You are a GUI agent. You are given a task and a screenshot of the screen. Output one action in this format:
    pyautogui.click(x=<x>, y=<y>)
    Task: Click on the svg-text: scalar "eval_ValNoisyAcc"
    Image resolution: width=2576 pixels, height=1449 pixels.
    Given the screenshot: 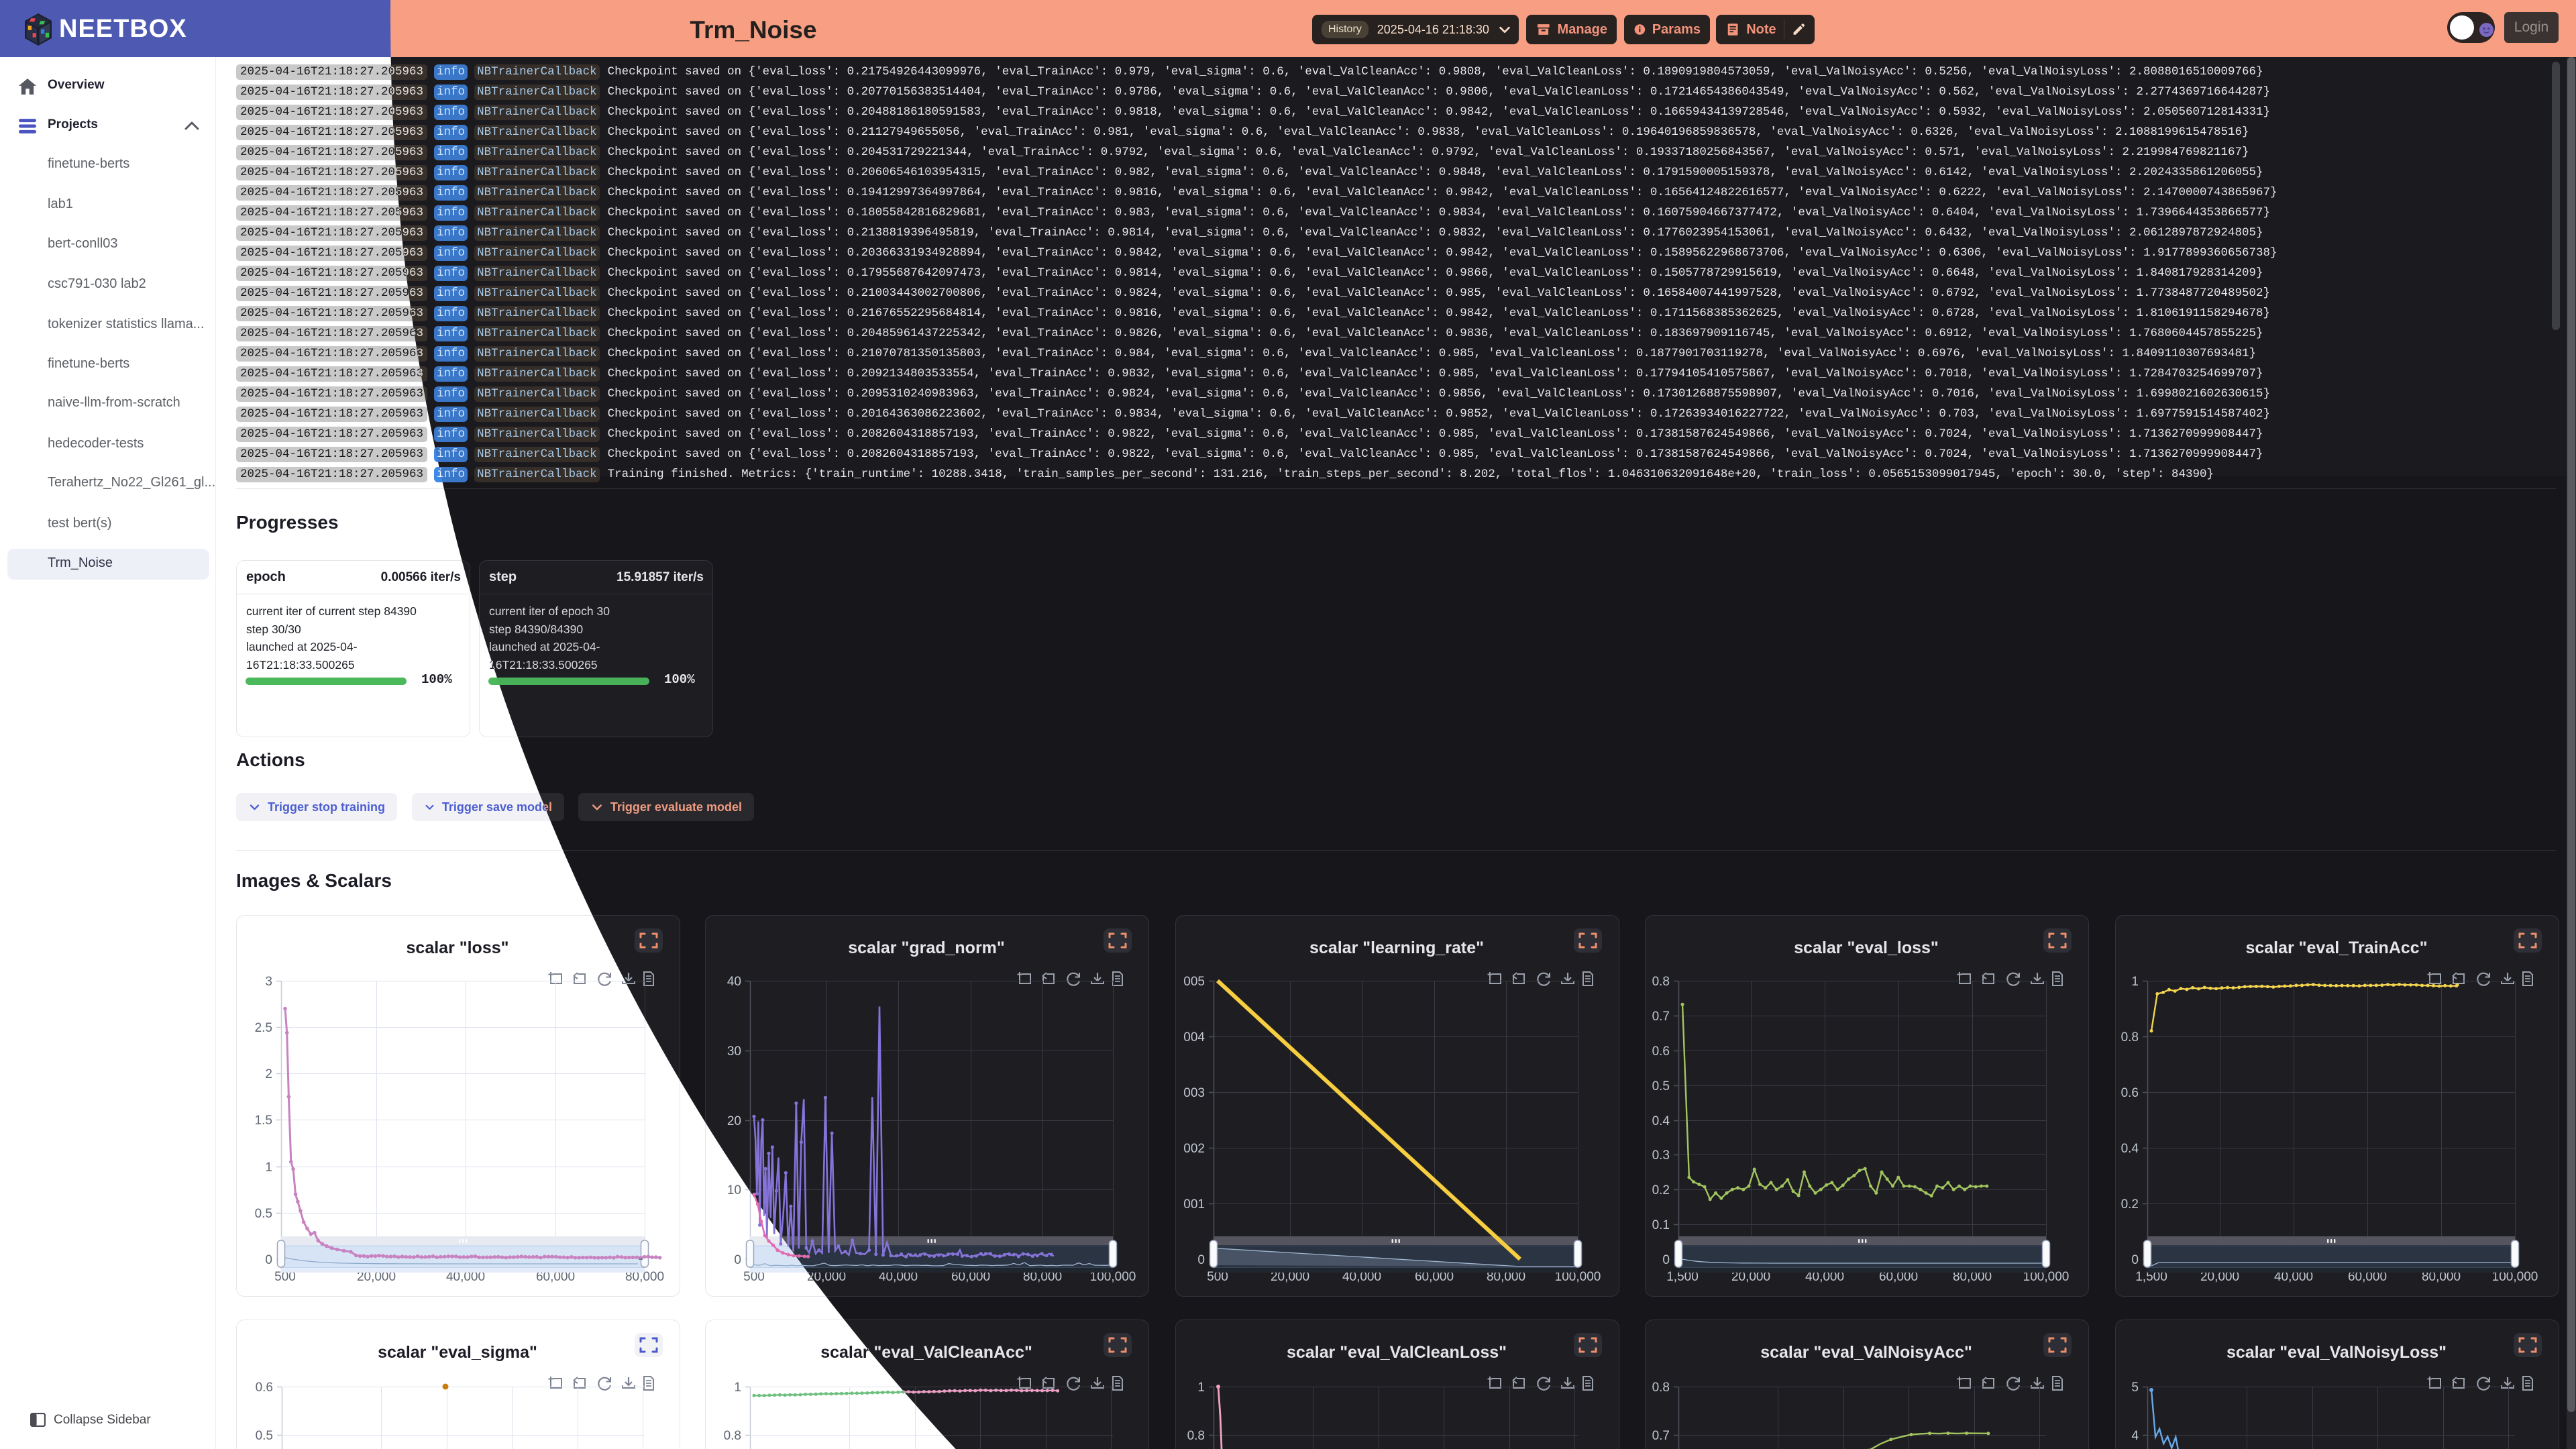 What is the action you would take?
    pyautogui.click(x=1866, y=1352)
    